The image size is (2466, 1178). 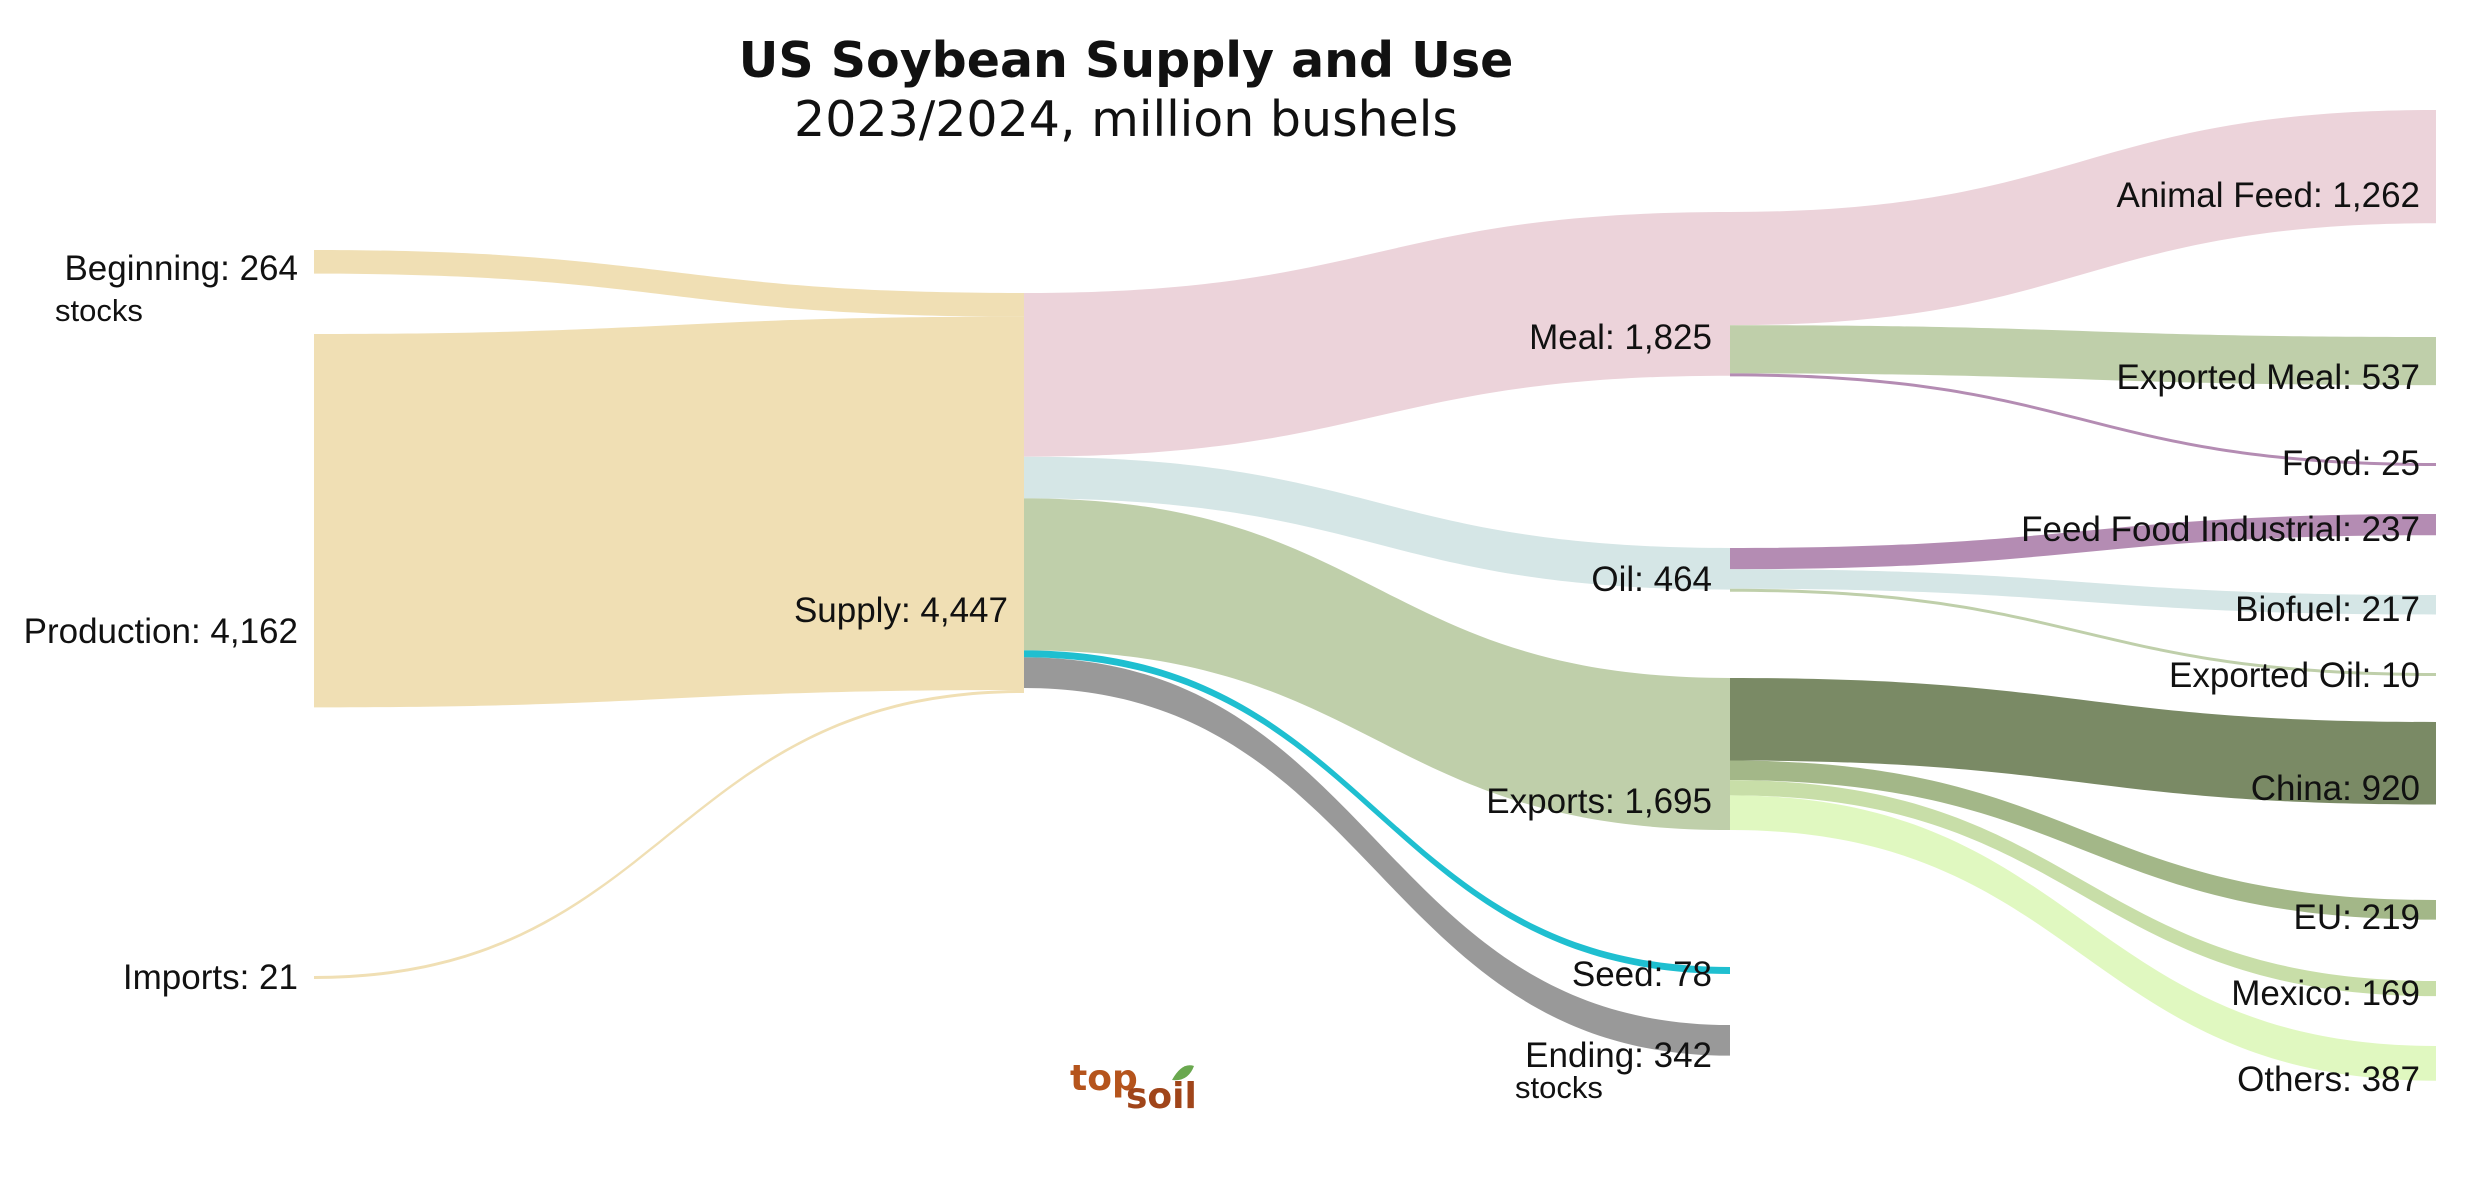 I want to click on link-supply-to-ending, so click(x=1377, y=856).